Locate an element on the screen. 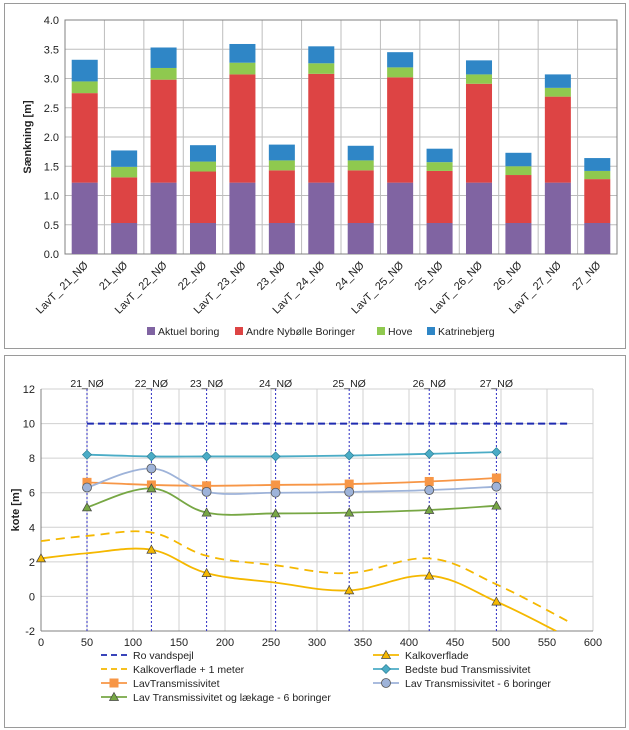  x-category-label: 25_NØ is located at coordinates (429, 275).